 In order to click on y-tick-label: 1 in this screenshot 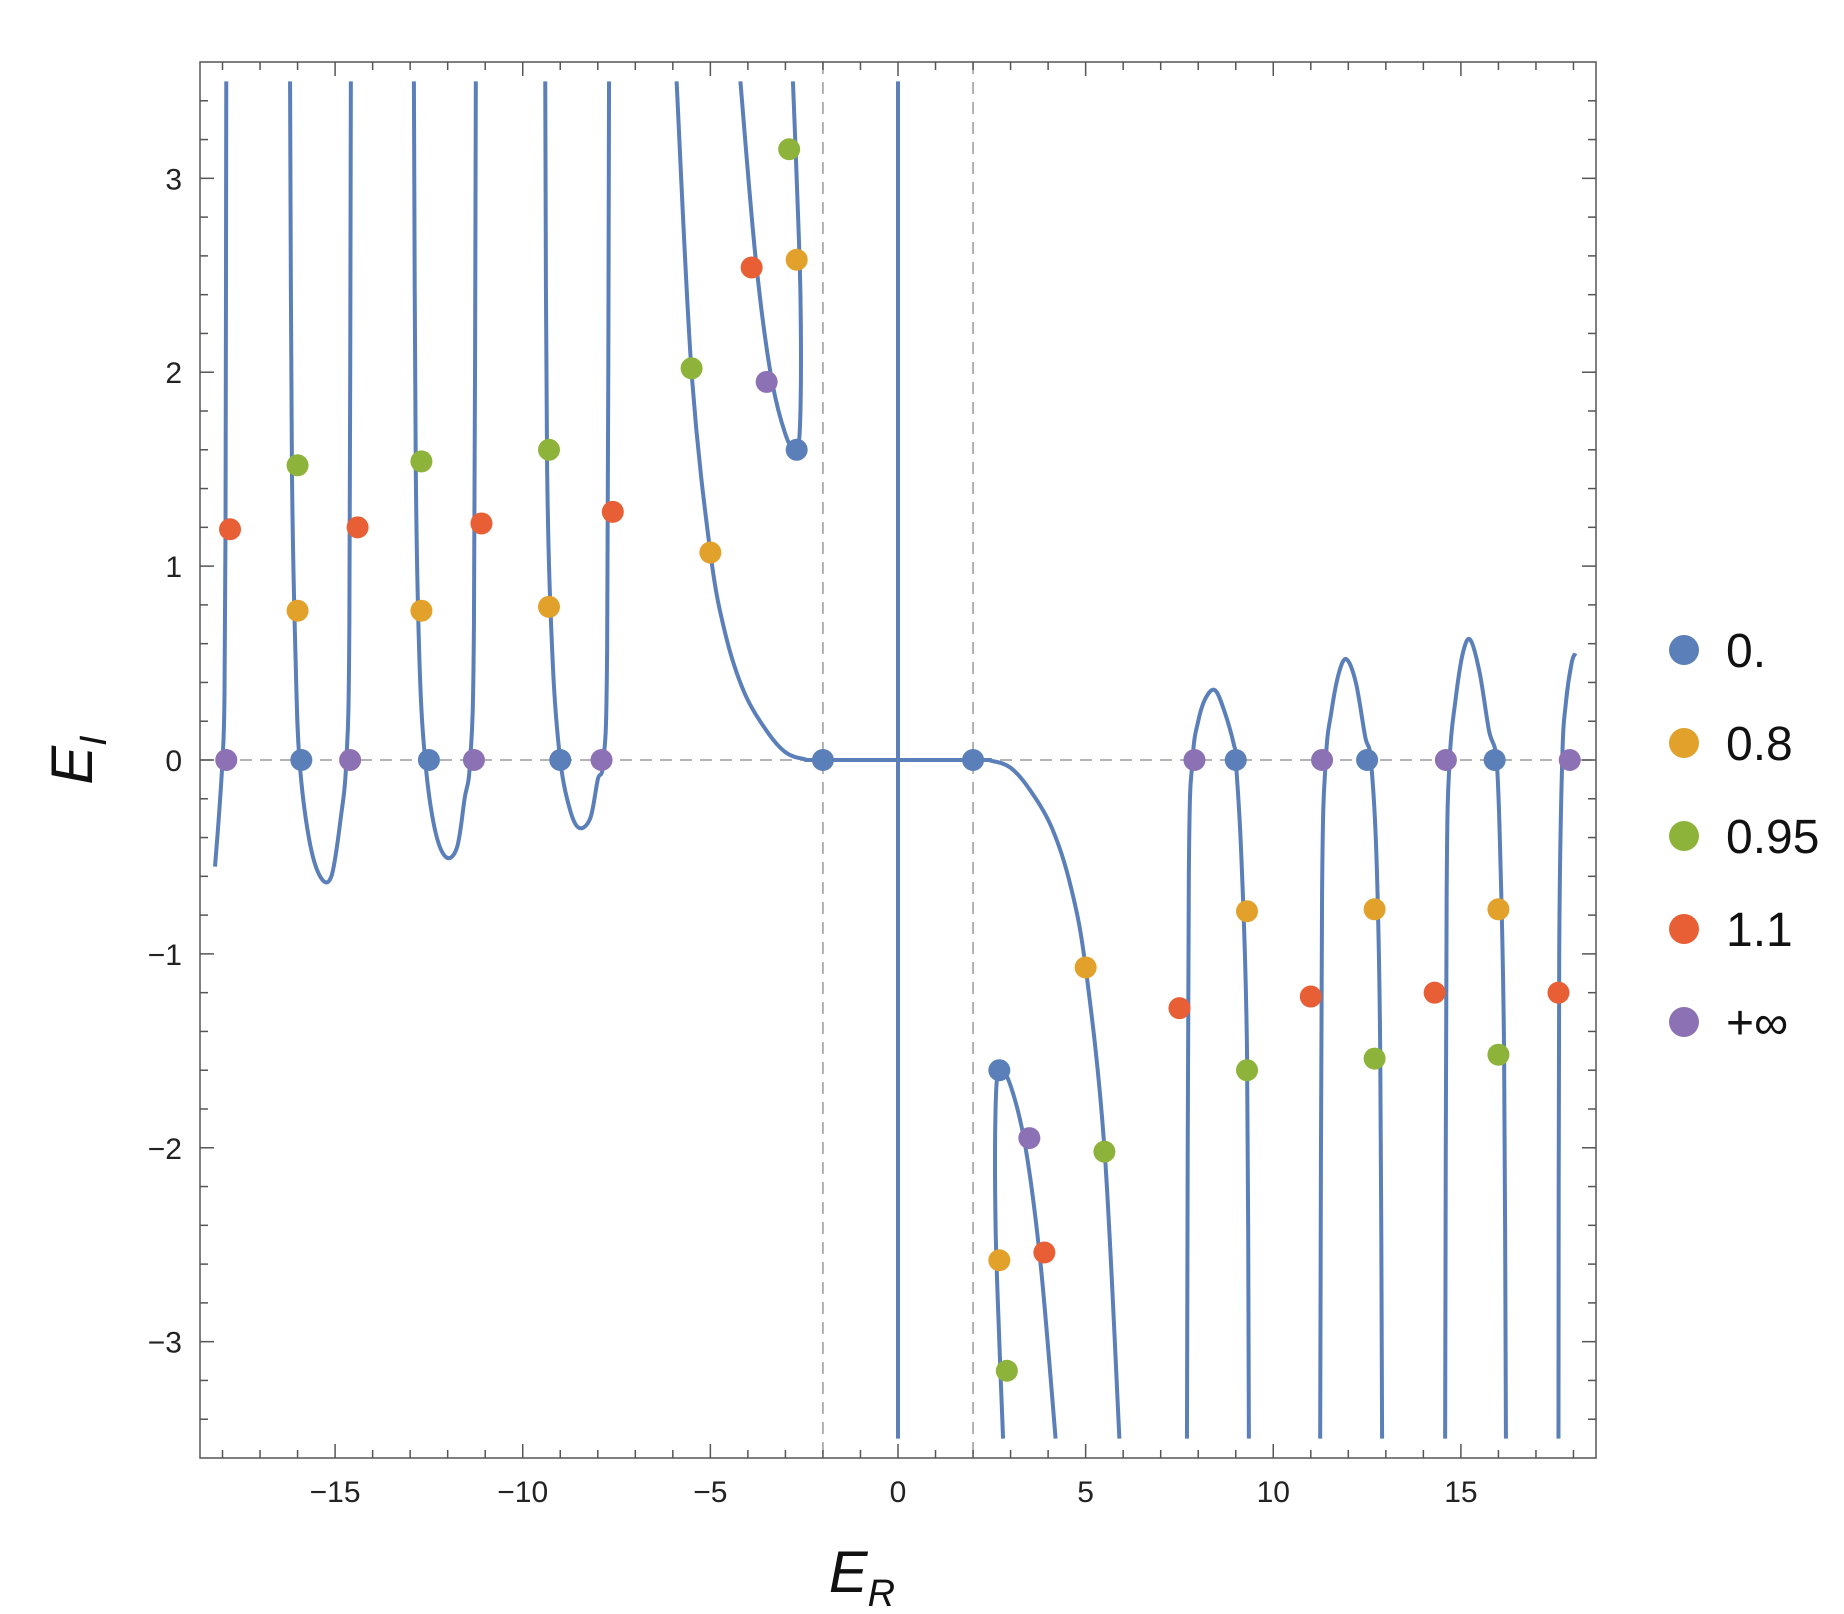, I will do `click(173, 567)`.